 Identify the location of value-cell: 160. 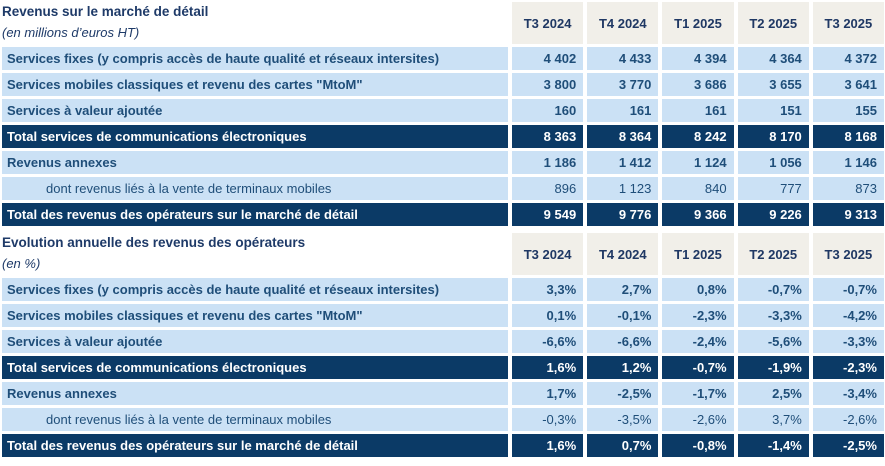
(548, 110).